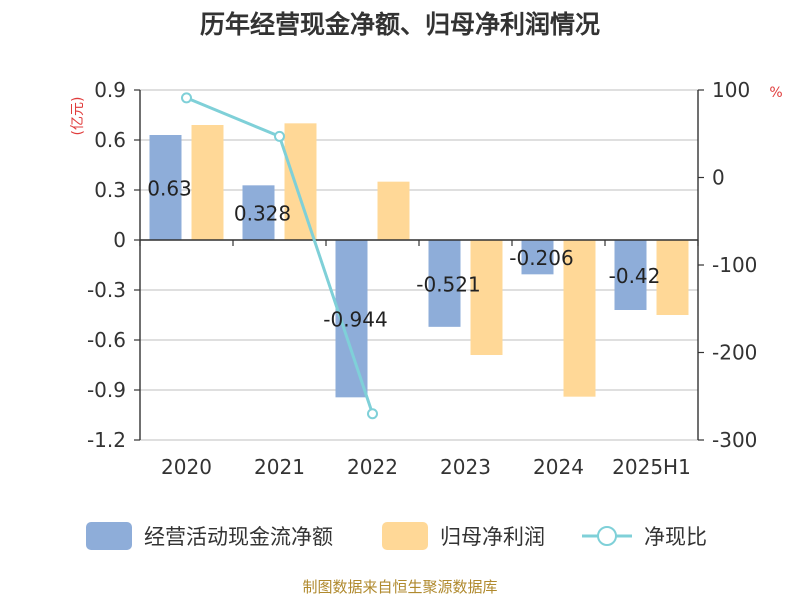  Describe the element at coordinates (651, 467) in the screenshot. I see `category-label: 2025H1` at that location.